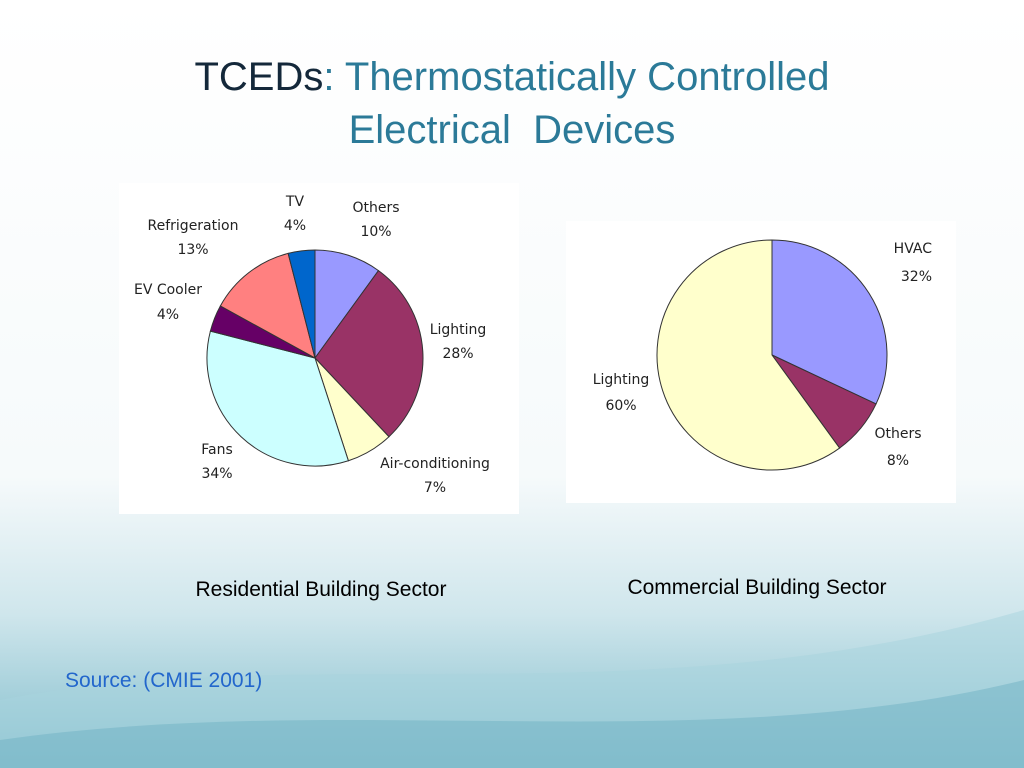  Describe the element at coordinates (435, 488) in the screenshot. I see `slice-value: 7%` at that location.